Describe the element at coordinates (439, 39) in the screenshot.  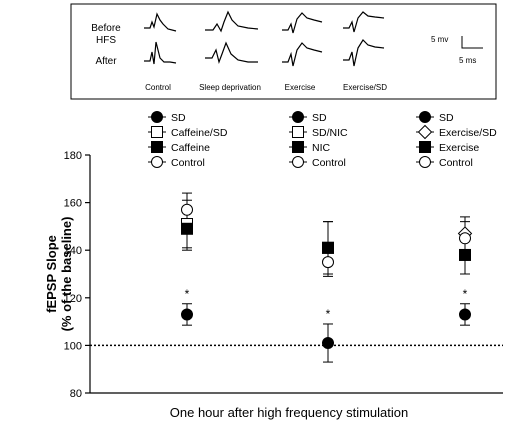
I see `scale-voltage-label: 5 mv` at that location.